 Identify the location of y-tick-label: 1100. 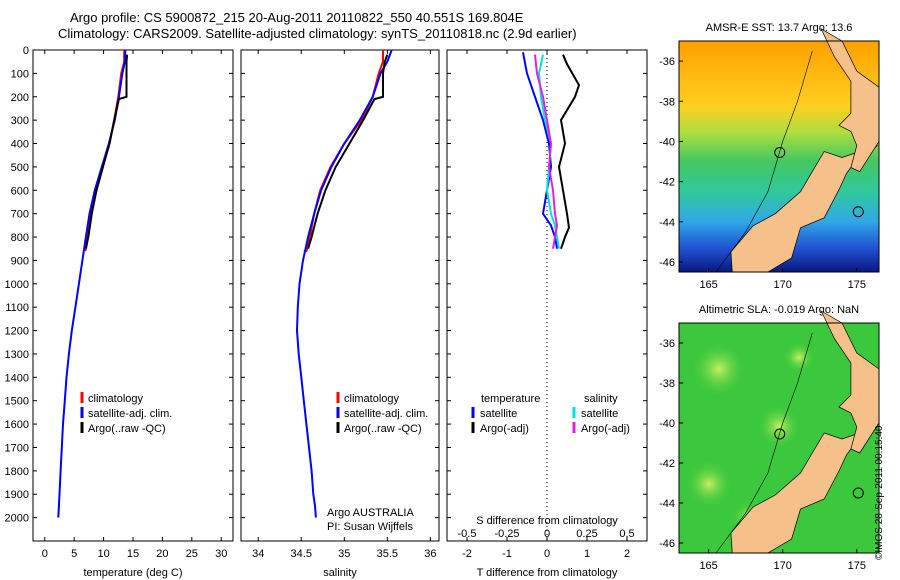
(17, 308).